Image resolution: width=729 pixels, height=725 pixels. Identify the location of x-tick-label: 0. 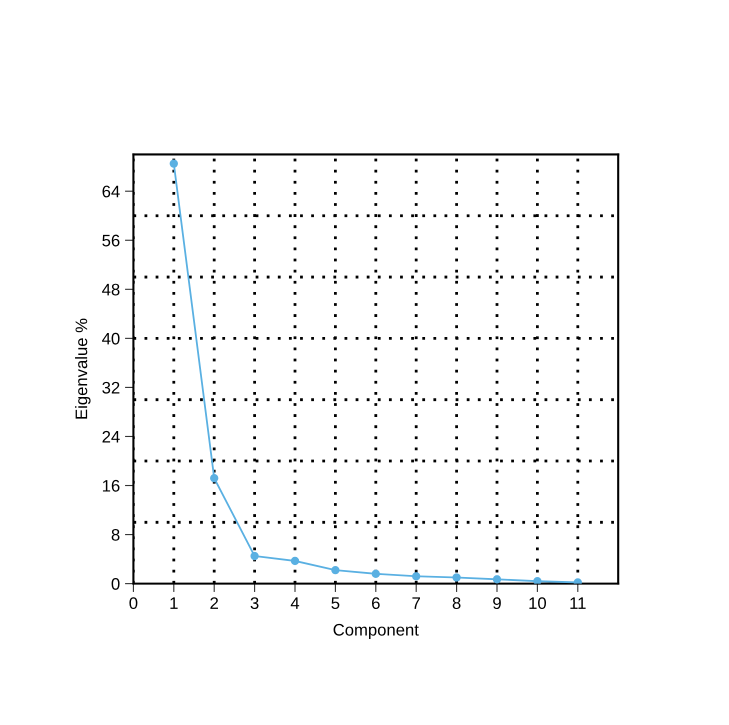
(133, 603).